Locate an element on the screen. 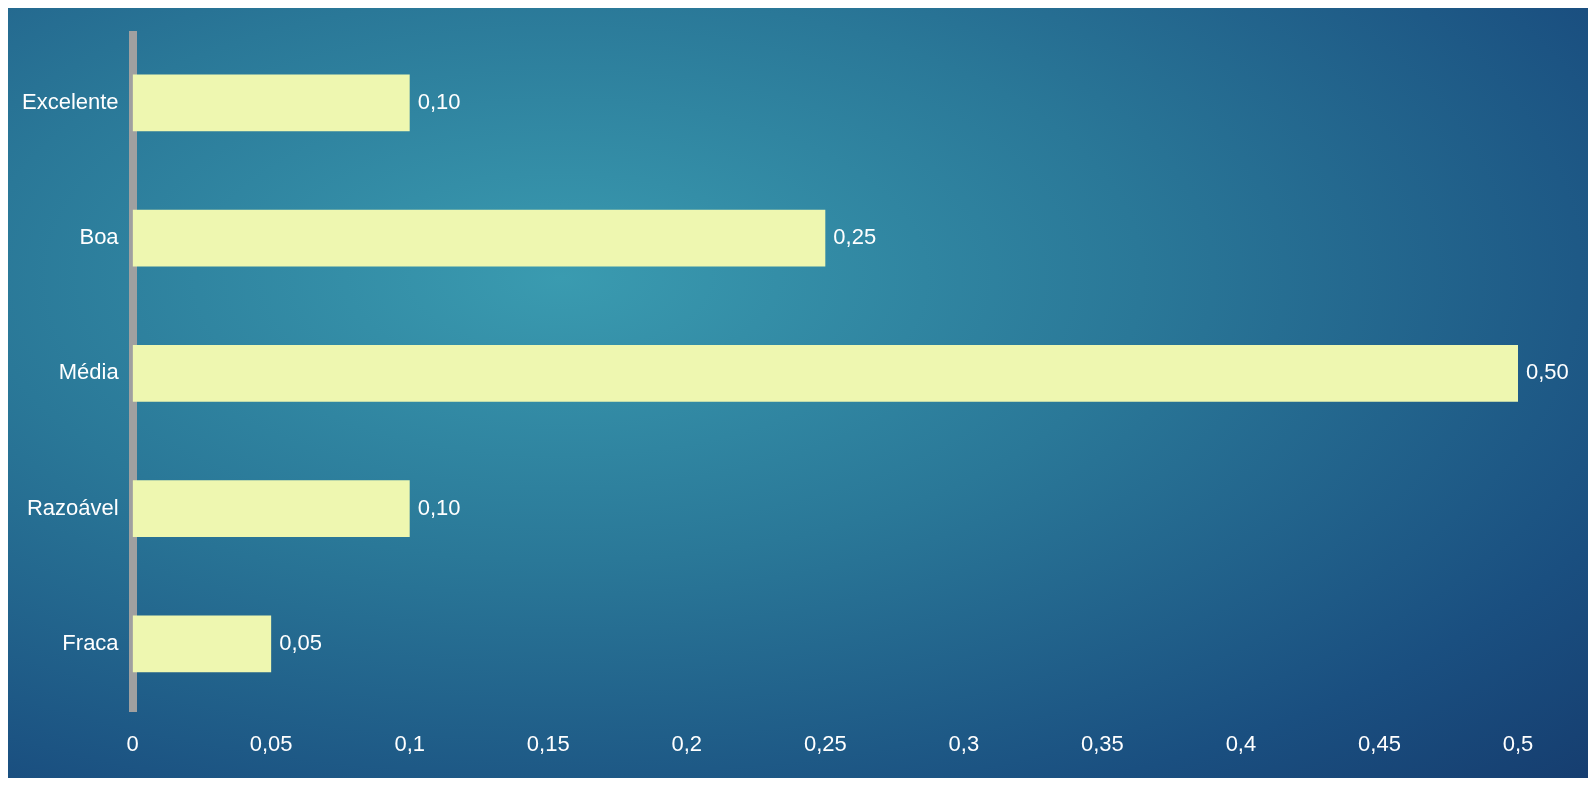 This screenshot has width=1596, height=789. x-tick-label: 0,25 is located at coordinates (825, 743).